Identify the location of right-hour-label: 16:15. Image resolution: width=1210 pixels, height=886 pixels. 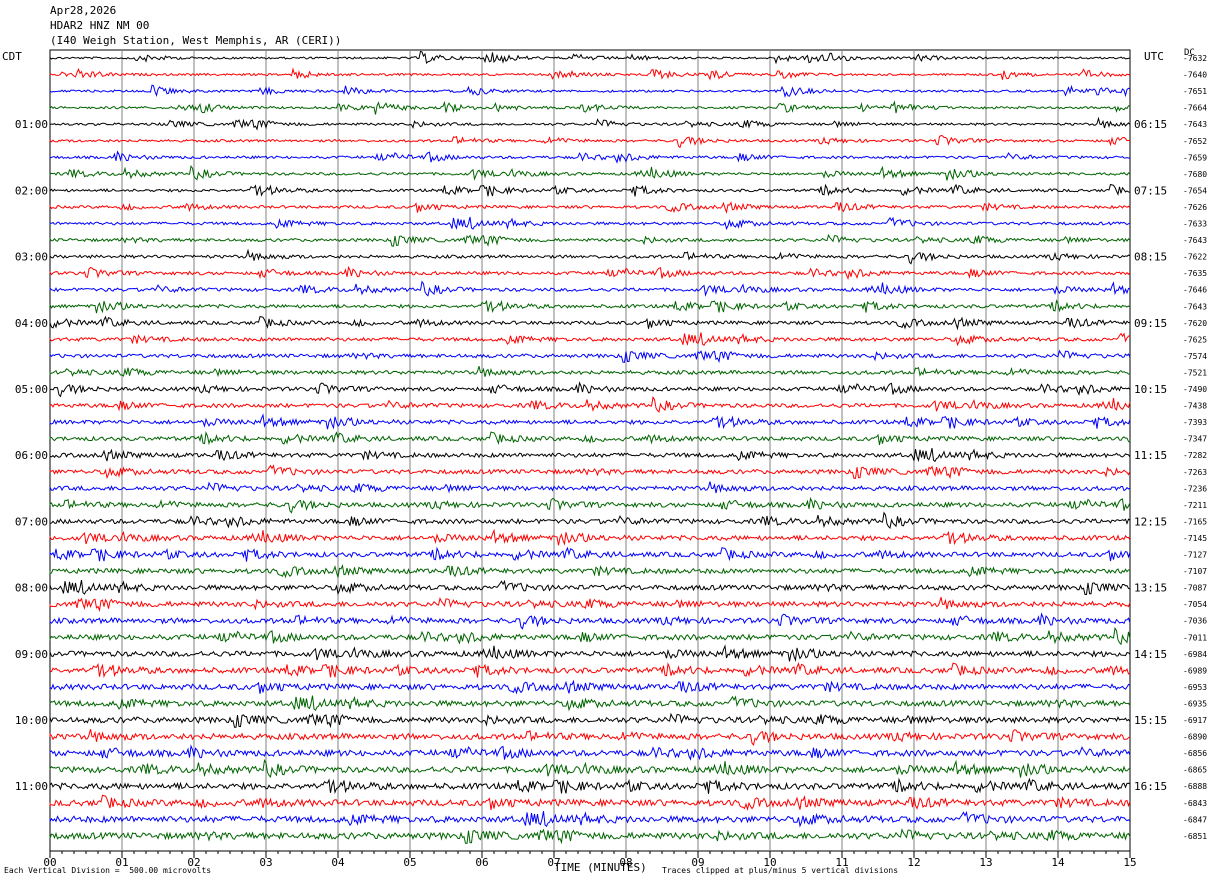
(1150, 786).